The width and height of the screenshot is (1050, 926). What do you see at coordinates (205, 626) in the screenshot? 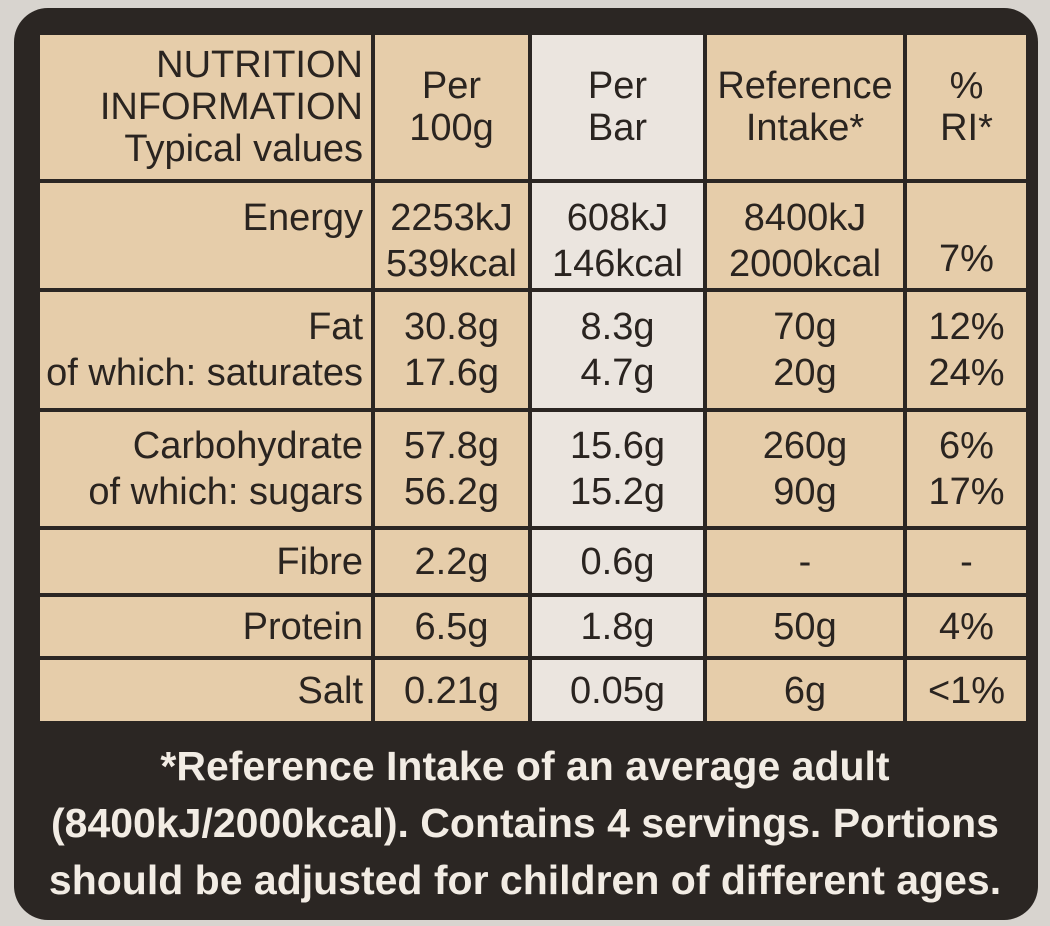
I see `table-cell: Protein` at bounding box center [205, 626].